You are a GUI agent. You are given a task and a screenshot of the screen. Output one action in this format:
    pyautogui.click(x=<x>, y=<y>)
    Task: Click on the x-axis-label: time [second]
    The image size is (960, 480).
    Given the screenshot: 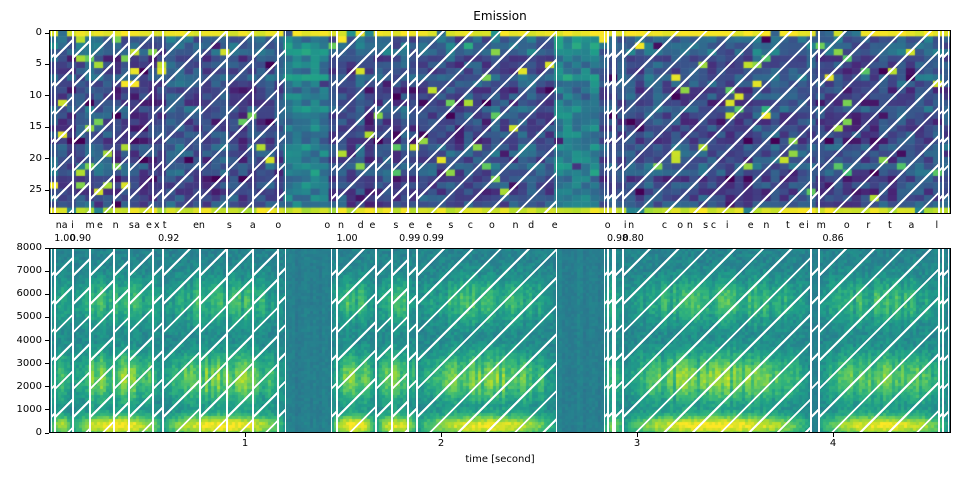 What is the action you would take?
    pyautogui.click(x=500, y=459)
    